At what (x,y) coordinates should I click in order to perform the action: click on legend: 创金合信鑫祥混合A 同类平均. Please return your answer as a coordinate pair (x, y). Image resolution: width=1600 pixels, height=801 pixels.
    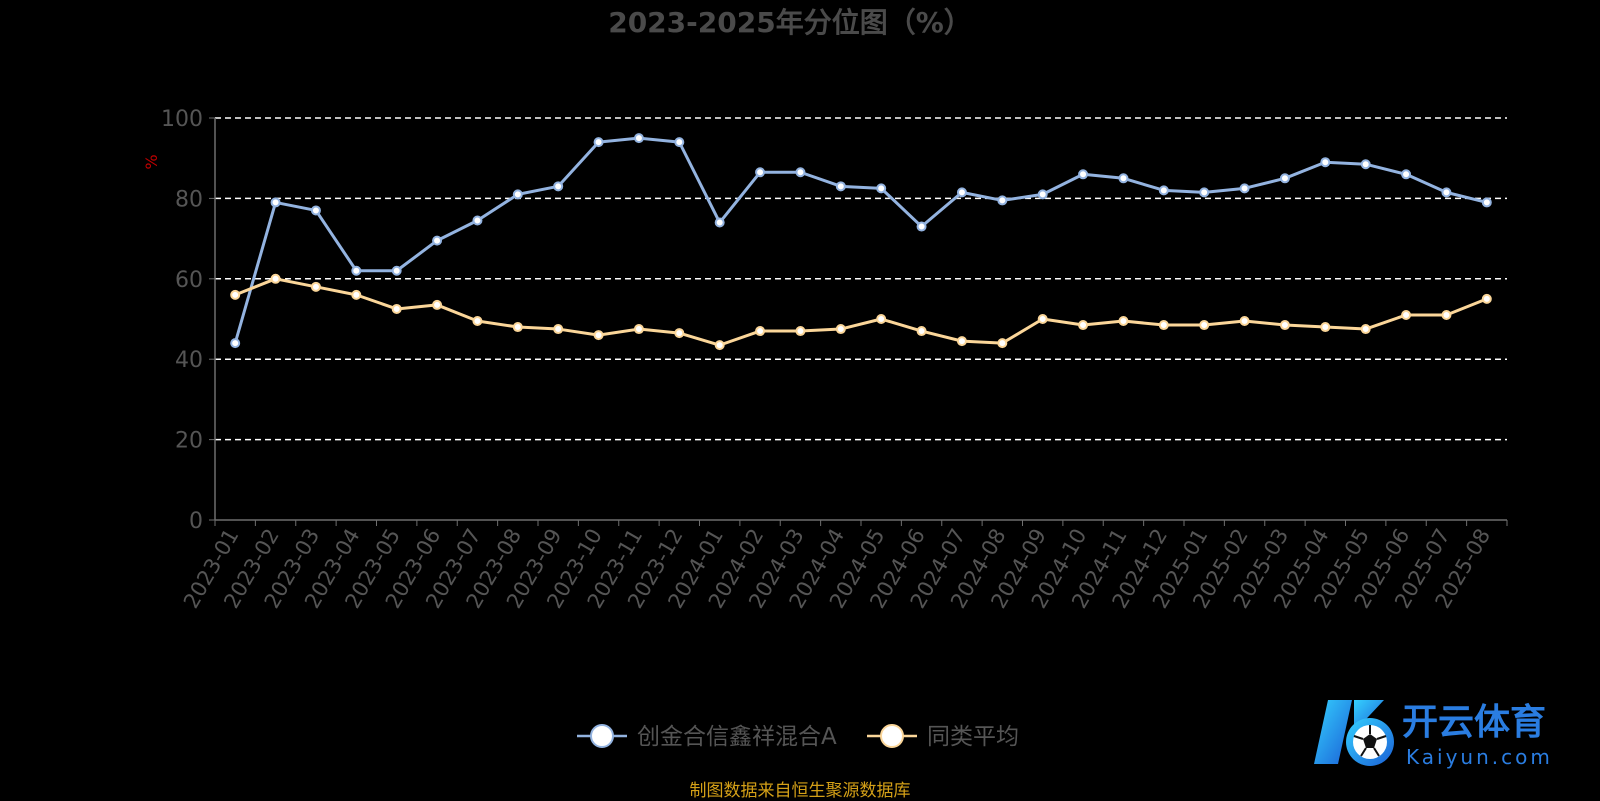
    Looking at the image, I should click on (798, 737).